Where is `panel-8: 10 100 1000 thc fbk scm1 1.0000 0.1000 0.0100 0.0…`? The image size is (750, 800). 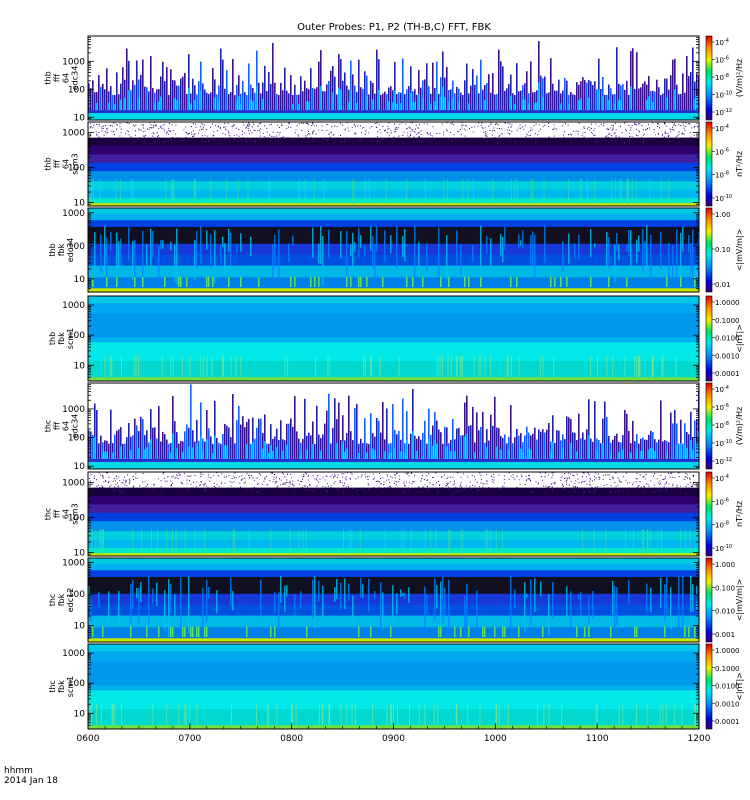
panel-8: 10 100 1000 thc fbk scm1 1.0000 0.1000 0.0100 0.0… is located at coordinates (396, 686).